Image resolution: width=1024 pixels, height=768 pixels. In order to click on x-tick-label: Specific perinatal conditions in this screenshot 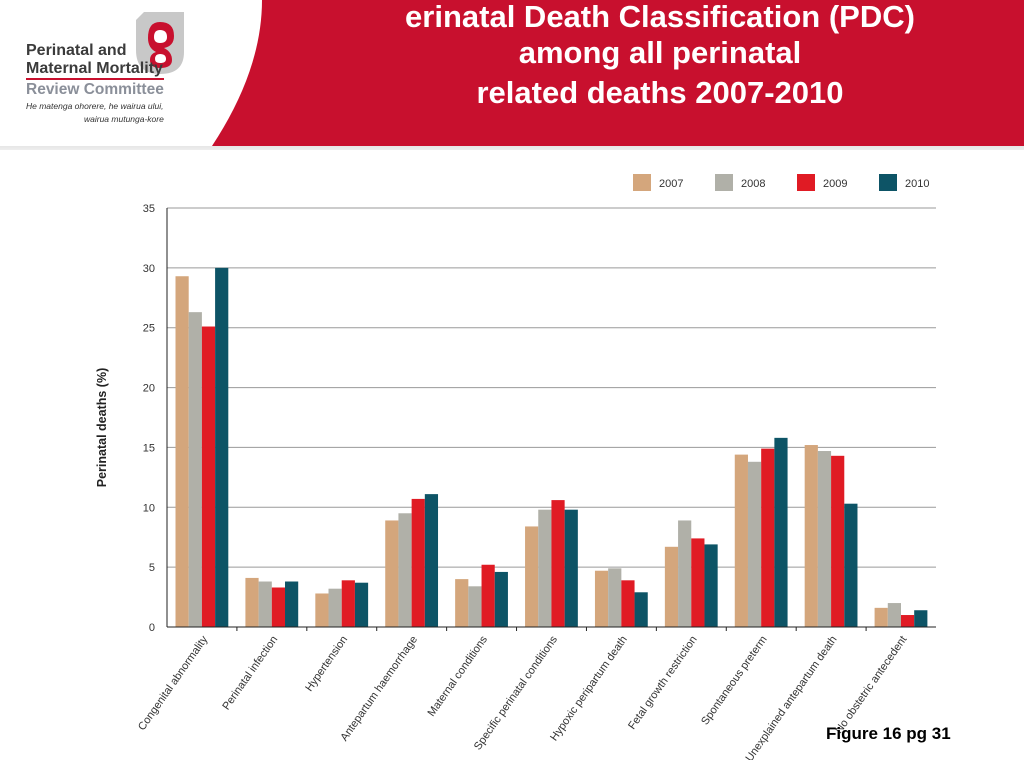, I will do `click(516, 692)`.